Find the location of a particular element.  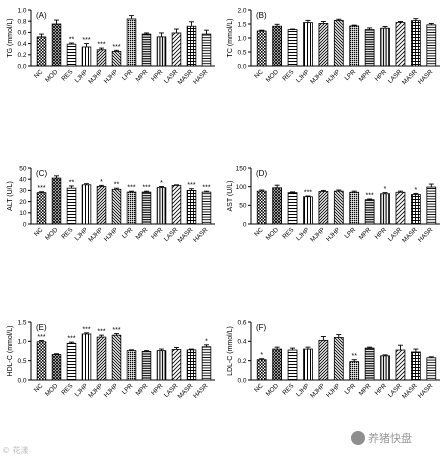

panel-label: (D) is located at coordinates (261, 173).